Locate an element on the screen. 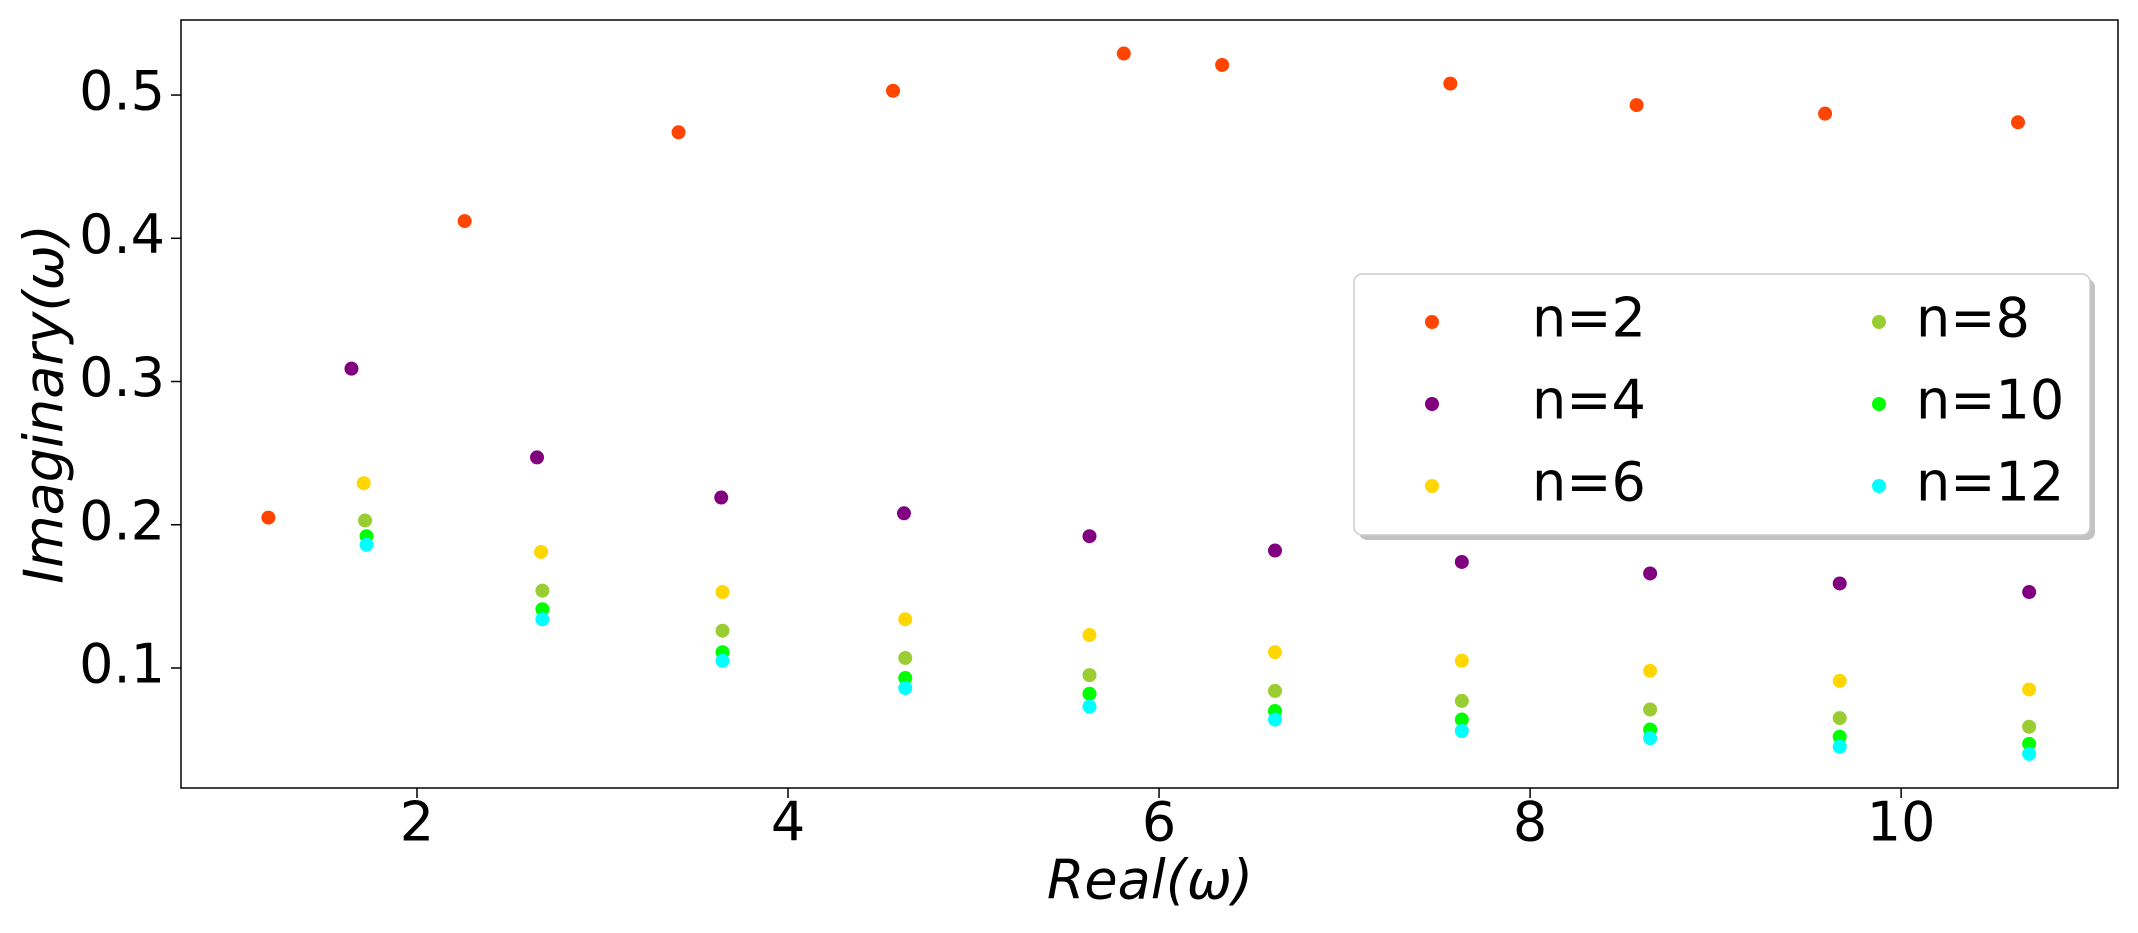 The image size is (2138, 933). y-tick-label: 0.1 is located at coordinates (122, 664).